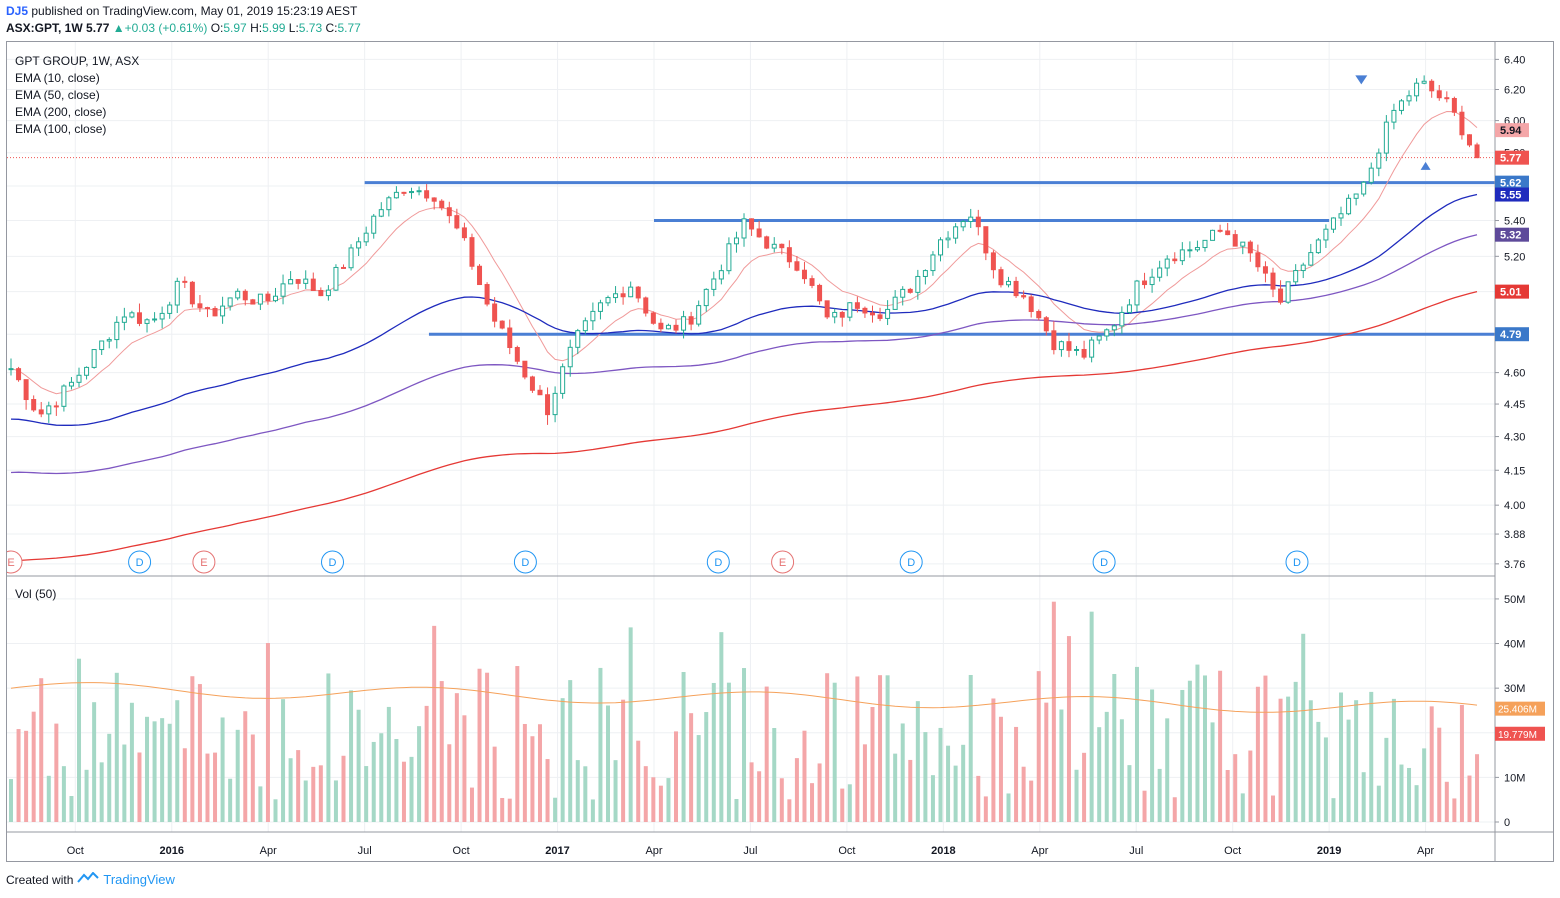  What do you see at coordinates (139, 879) in the screenshot?
I see `tradingview-link: TradingView` at bounding box center [139, 879].